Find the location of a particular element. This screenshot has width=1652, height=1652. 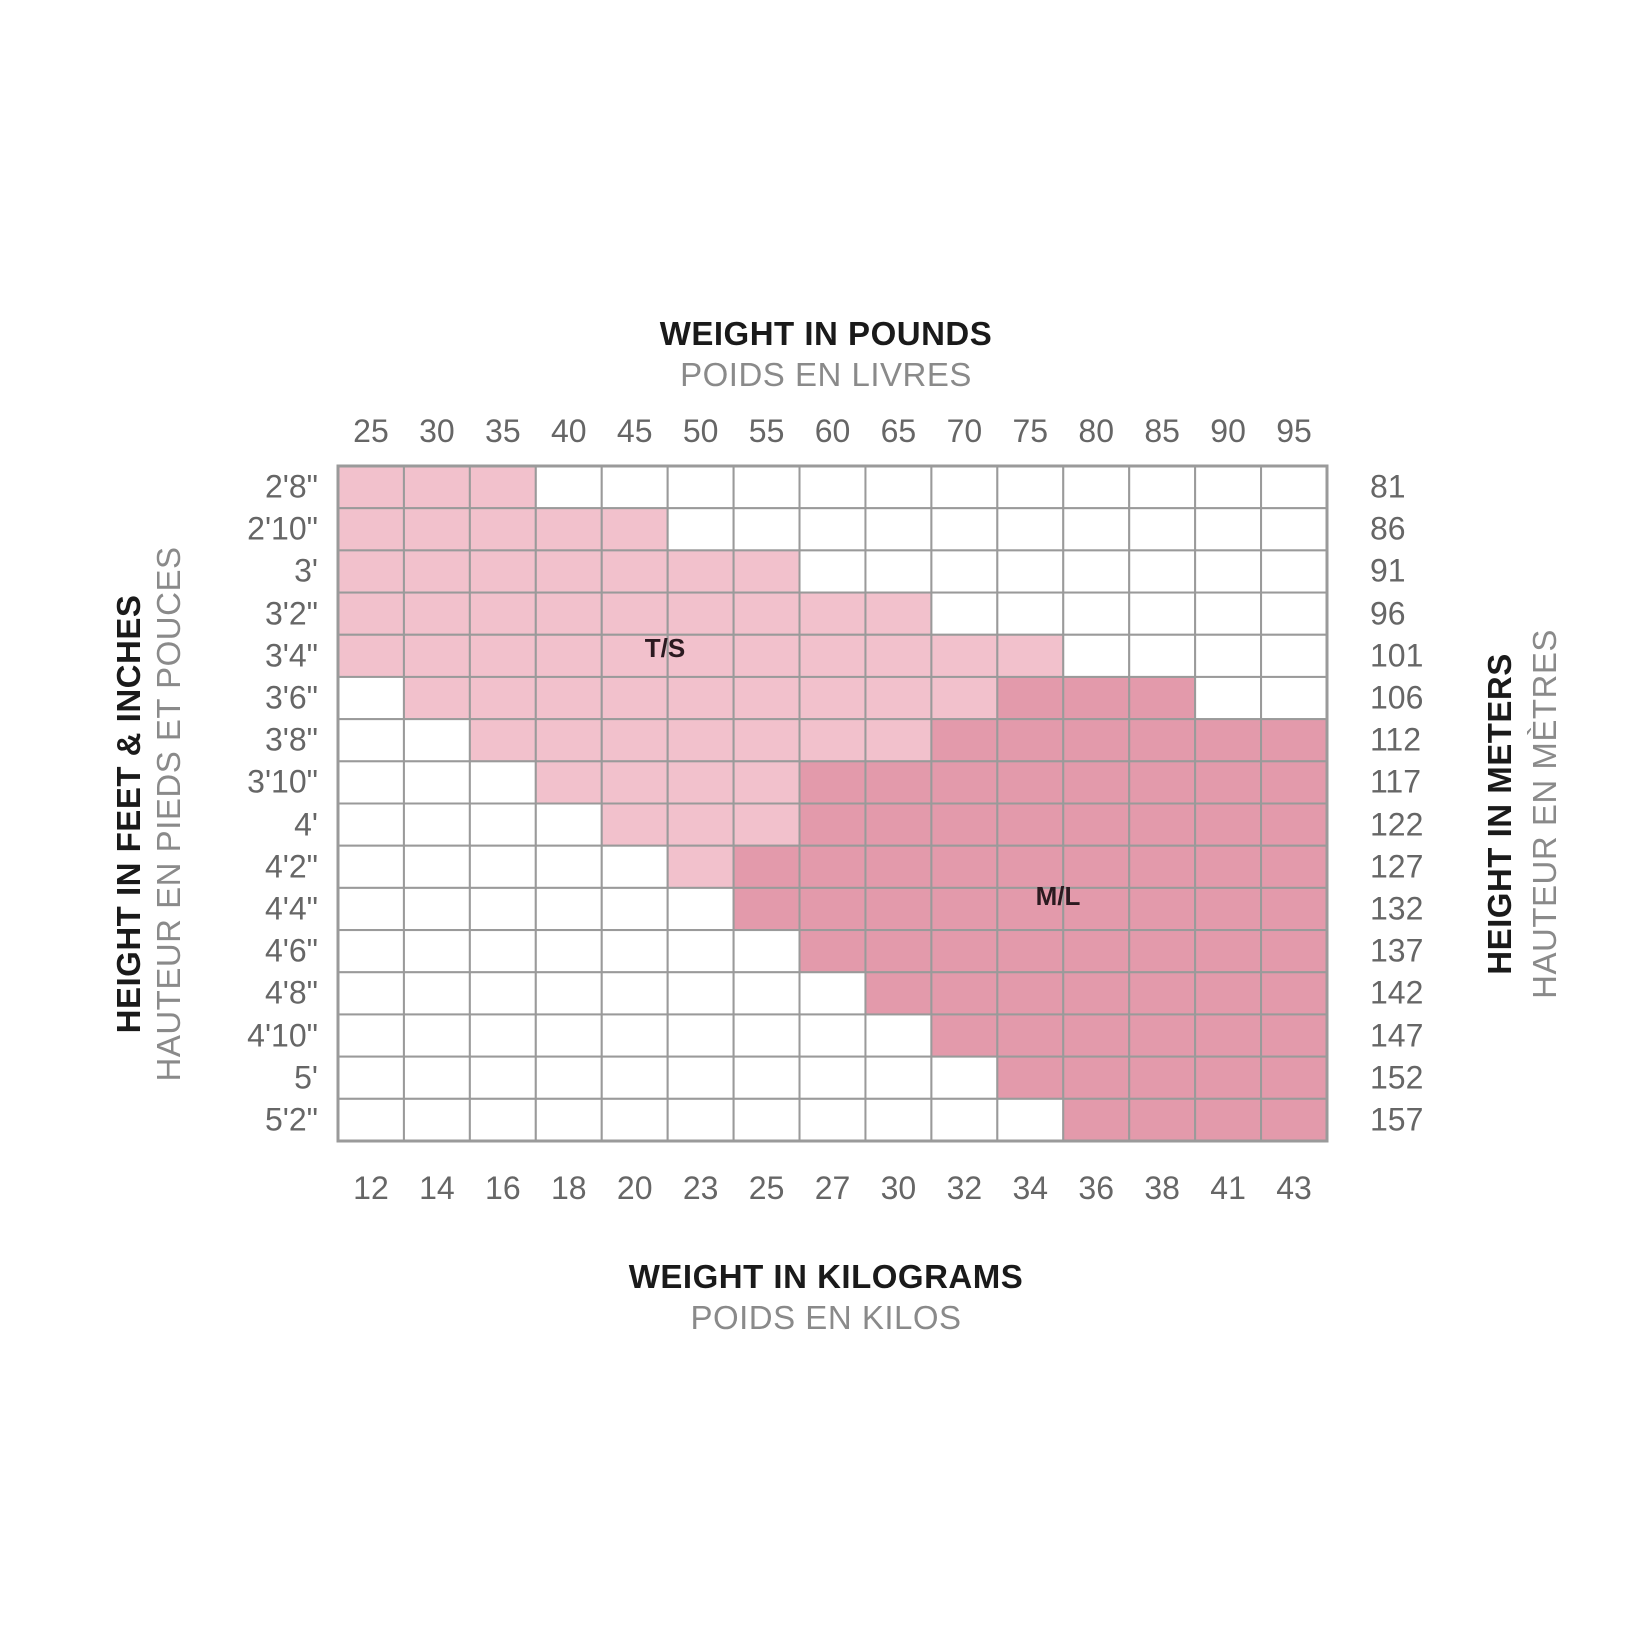

tick-pounds: 75 is located at coordinates (1030, 431).